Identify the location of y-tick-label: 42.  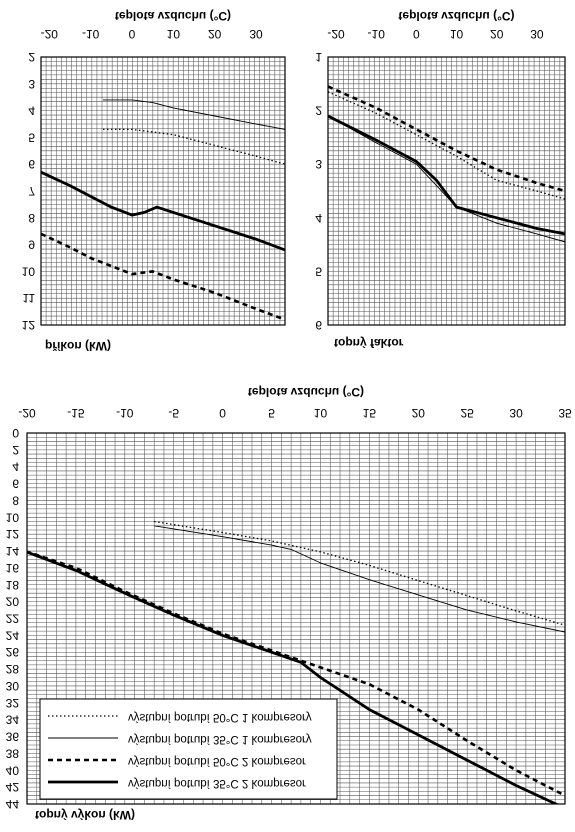
(13, 787).